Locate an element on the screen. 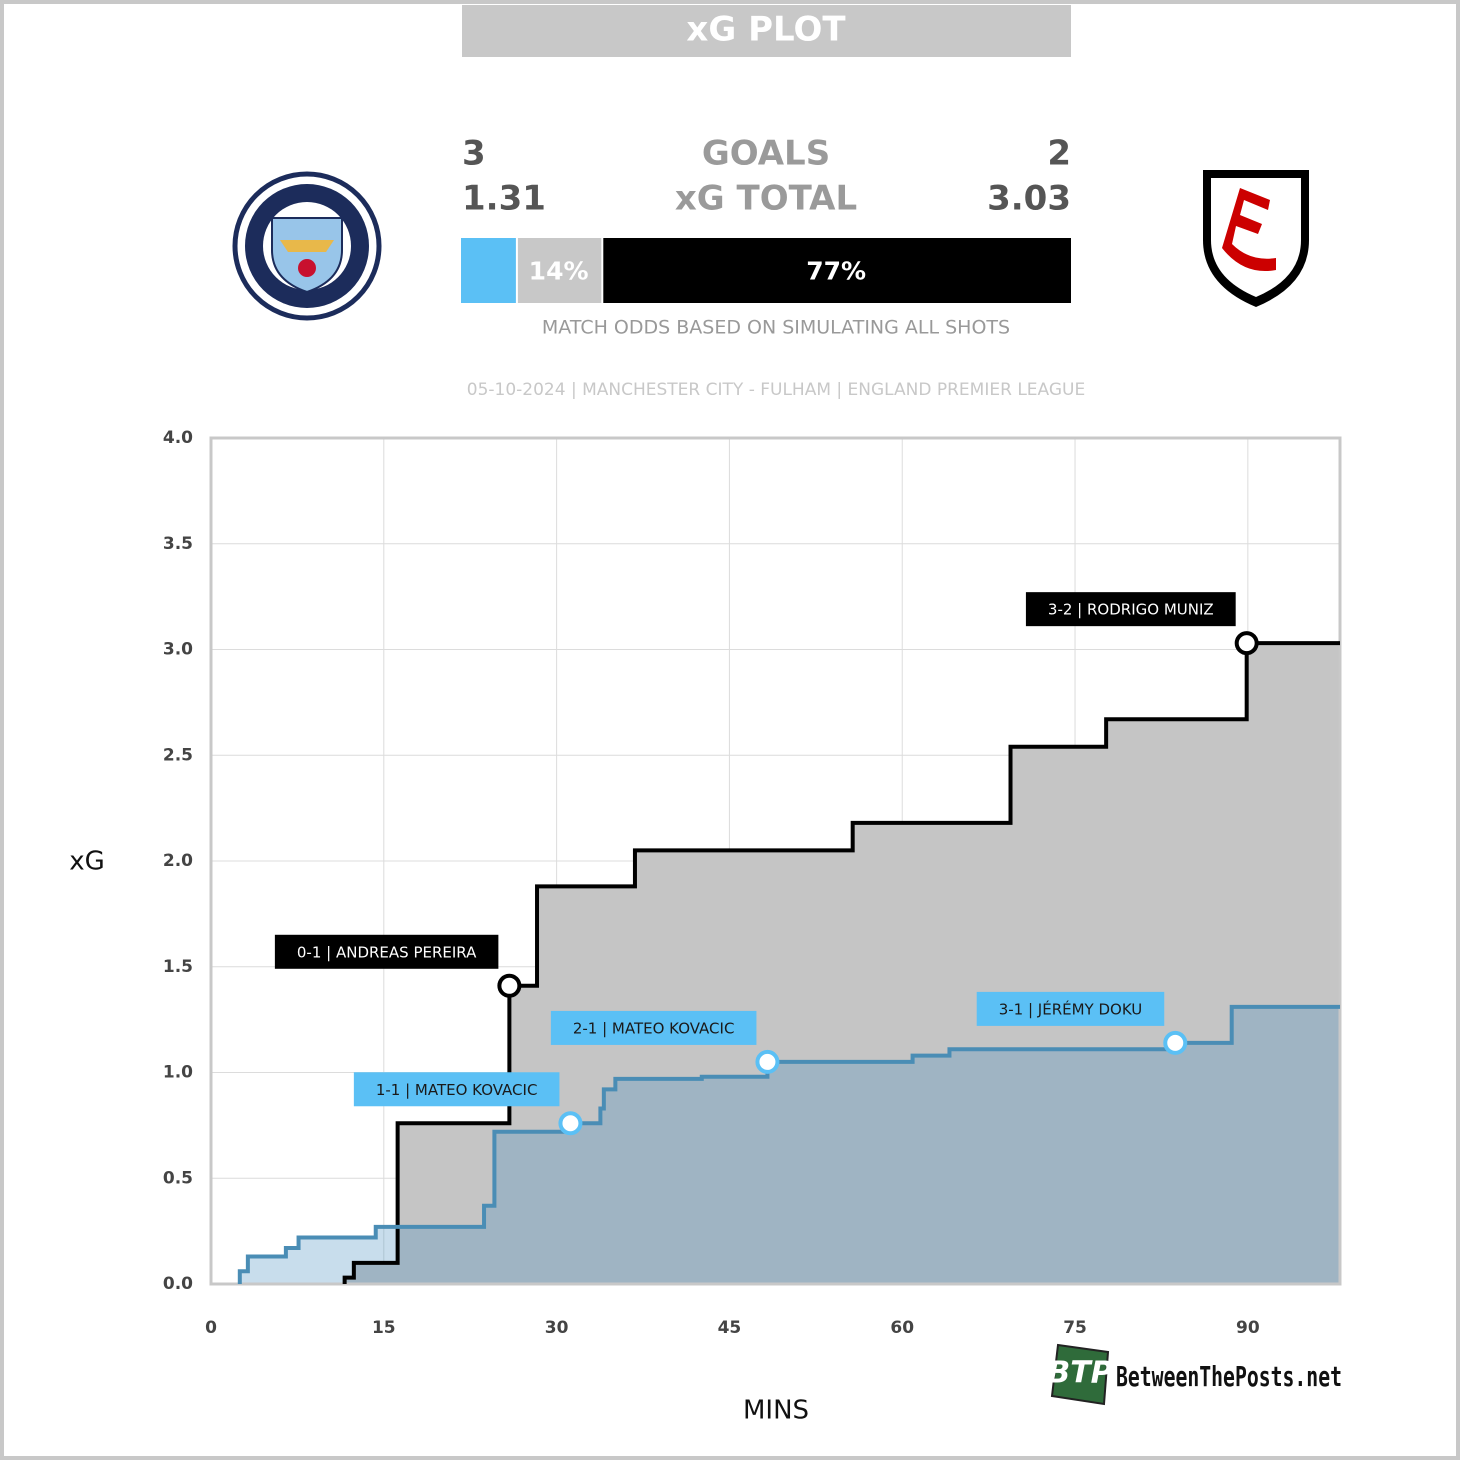  area is located at coordinates (789, 1145).